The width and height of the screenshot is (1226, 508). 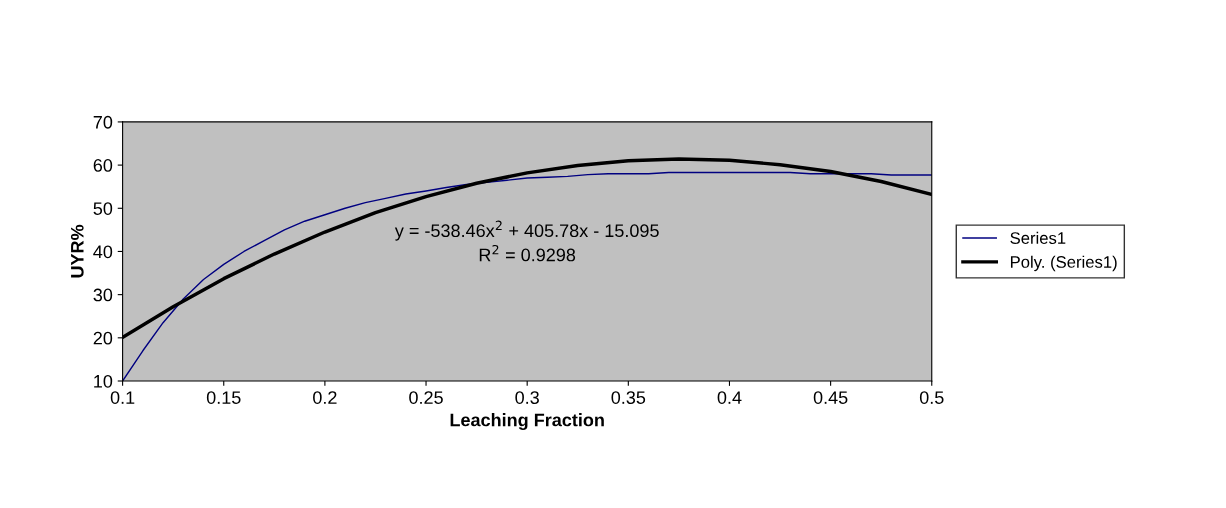 What do you see at coordinates (526, 230) in the screenshot?
I see `annotation: y = -538.46x$^{2}$ + 405.78x - 15.095` at bounding box center [526, 230].